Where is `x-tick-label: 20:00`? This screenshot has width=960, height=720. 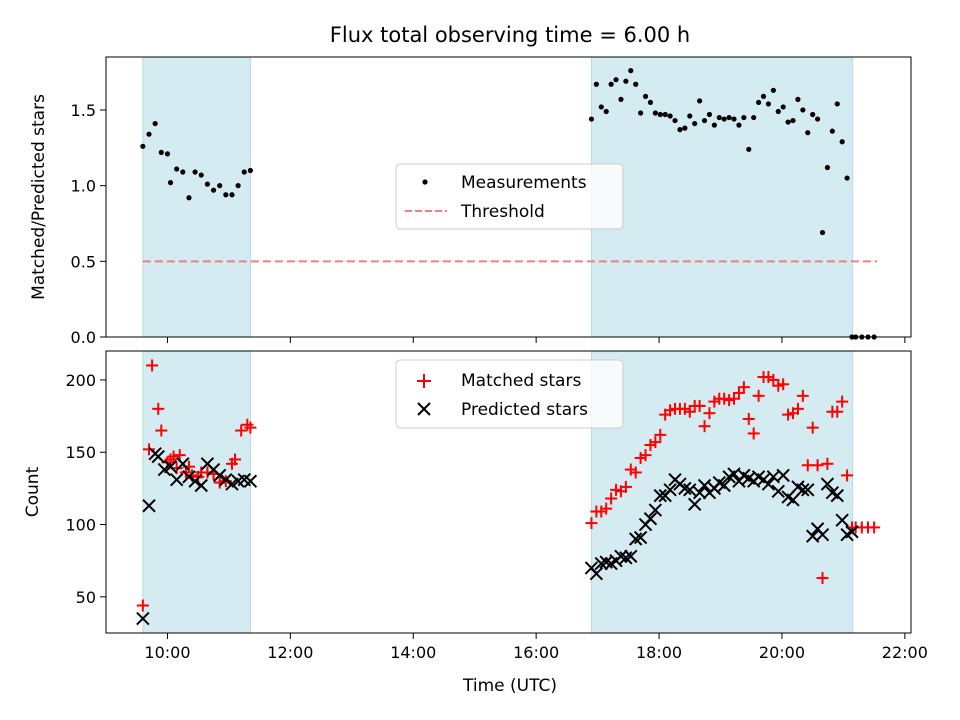
x-tick-label: 20:00 is located at coordinates (782, 652).